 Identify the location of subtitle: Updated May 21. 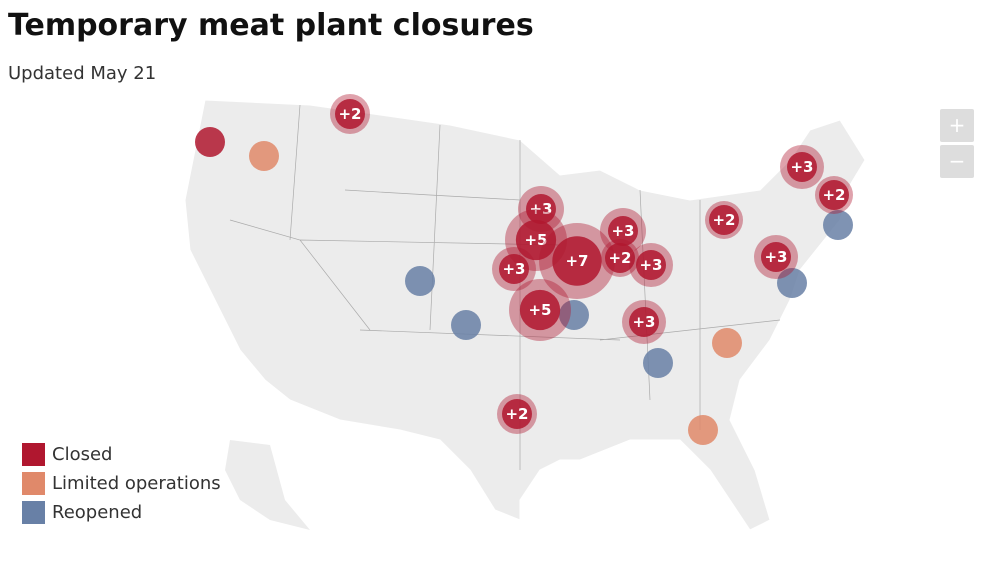
(82, 73).